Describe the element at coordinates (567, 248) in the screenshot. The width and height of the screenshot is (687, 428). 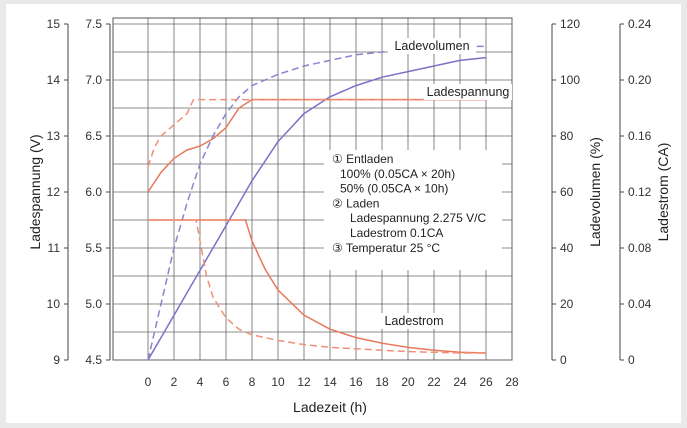
I see `right_inner-tick-label: 40` at that location.